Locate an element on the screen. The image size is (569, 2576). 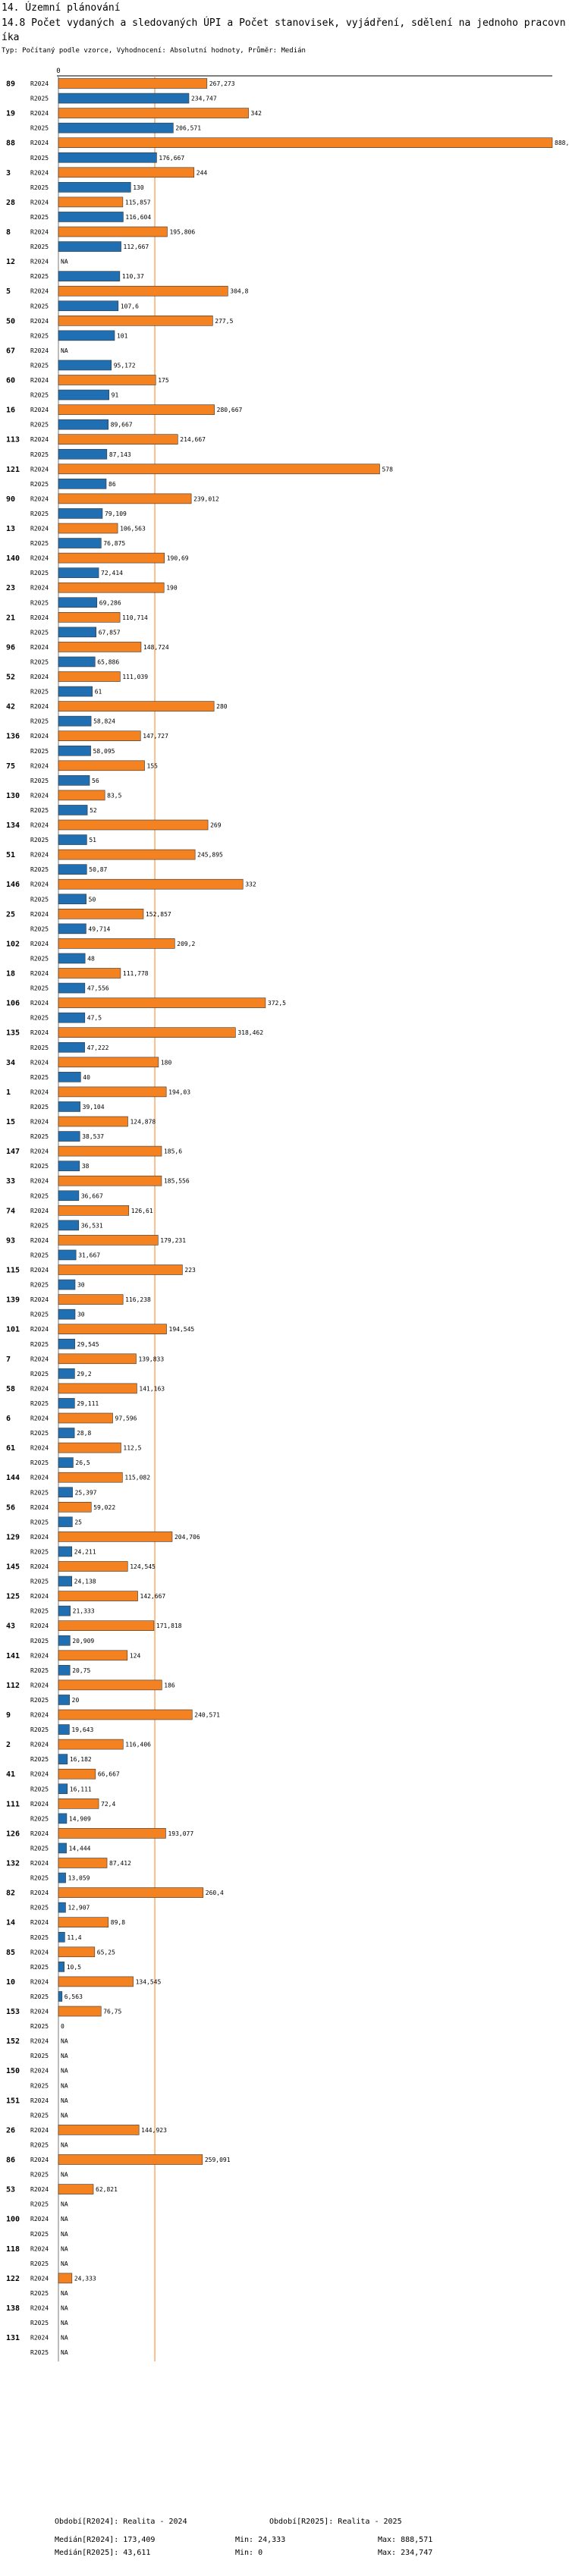
value-label-r2025: 12,907 is located at coordinates (79, 1908).